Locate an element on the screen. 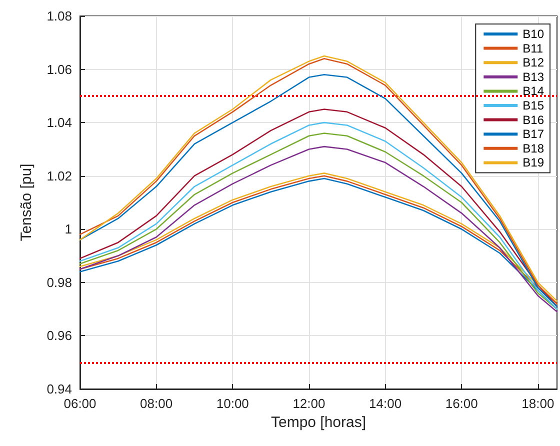  legend-label: B15 is located at coordinates (533, 105).